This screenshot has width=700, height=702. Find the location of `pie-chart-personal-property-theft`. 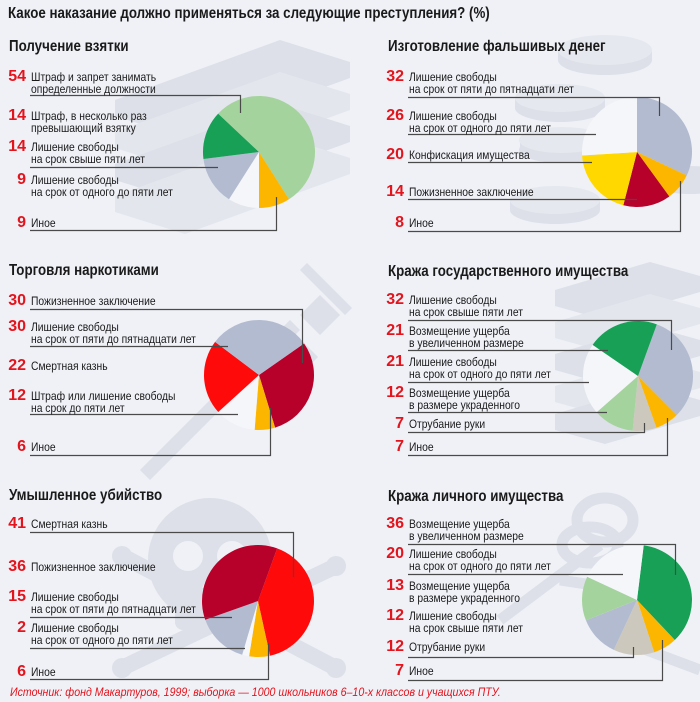

pie-chart-personal-property-theft is located at coordinates (636, 600).